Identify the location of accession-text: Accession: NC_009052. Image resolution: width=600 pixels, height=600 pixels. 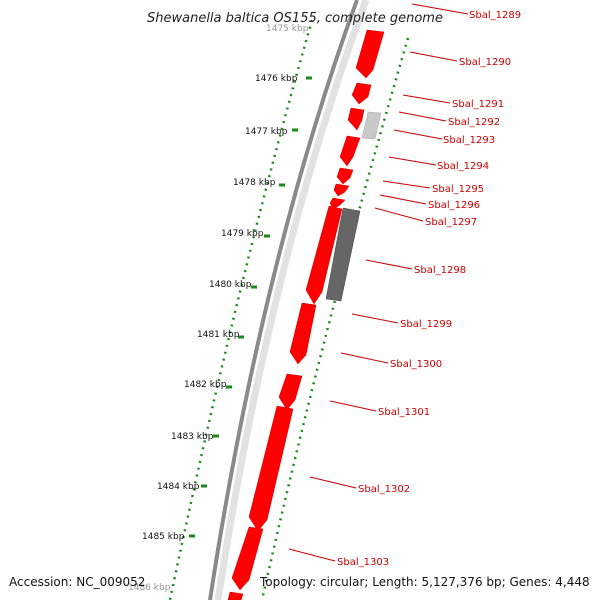
(77, 582).